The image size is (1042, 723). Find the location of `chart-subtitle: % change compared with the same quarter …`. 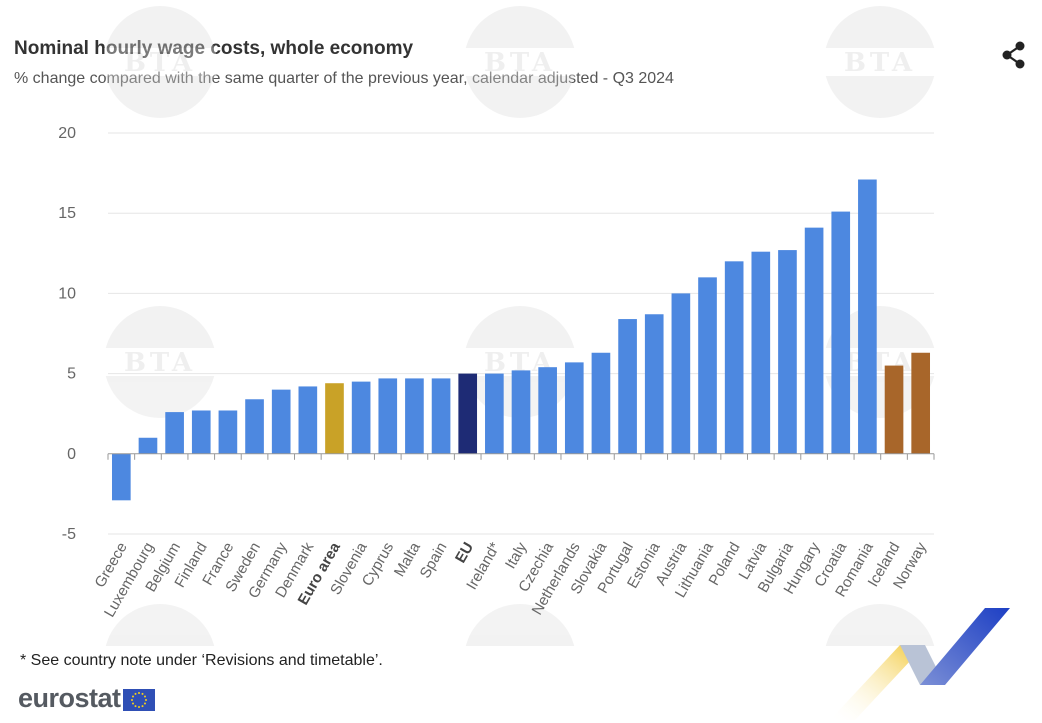

chart-subtitle: % change compared with the same quarter … is located at coordinates (344, 78).